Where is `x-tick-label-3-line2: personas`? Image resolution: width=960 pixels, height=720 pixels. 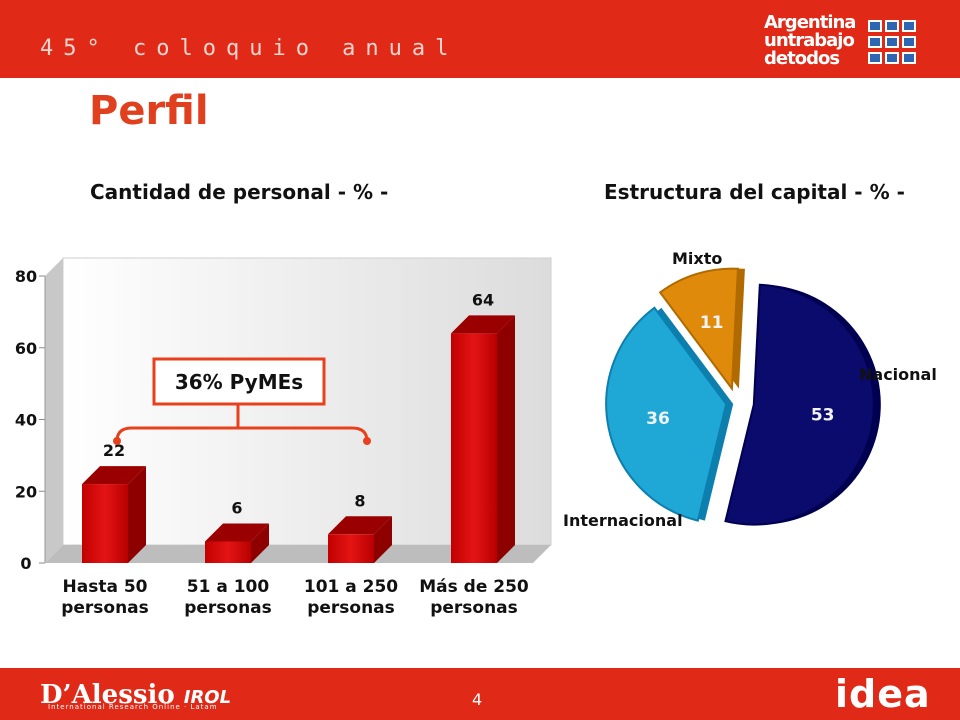 x-tick-label-3-line2: personas is located at coordinates (474, 608).